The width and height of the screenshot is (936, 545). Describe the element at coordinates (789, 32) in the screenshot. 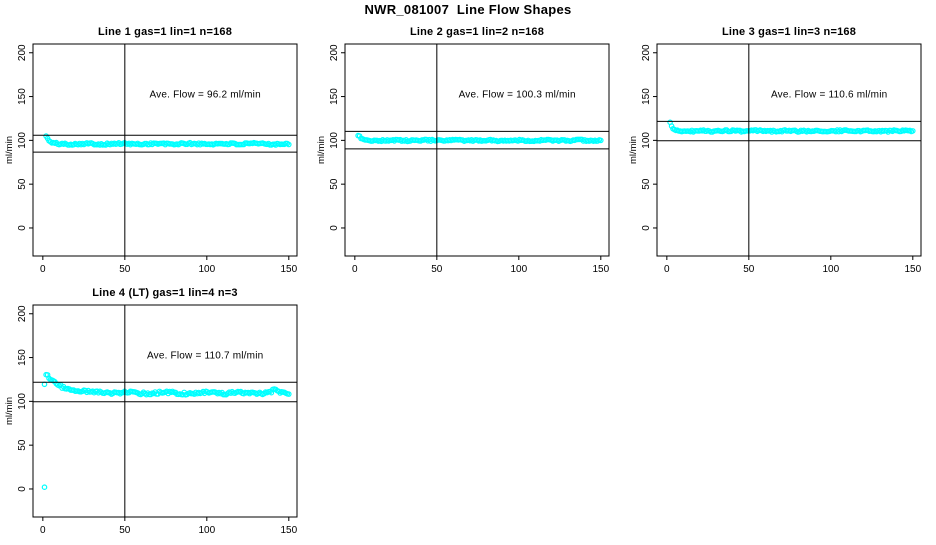

I see `panel-title: Line 3 gas=1 lin=3 n=168` at that location.